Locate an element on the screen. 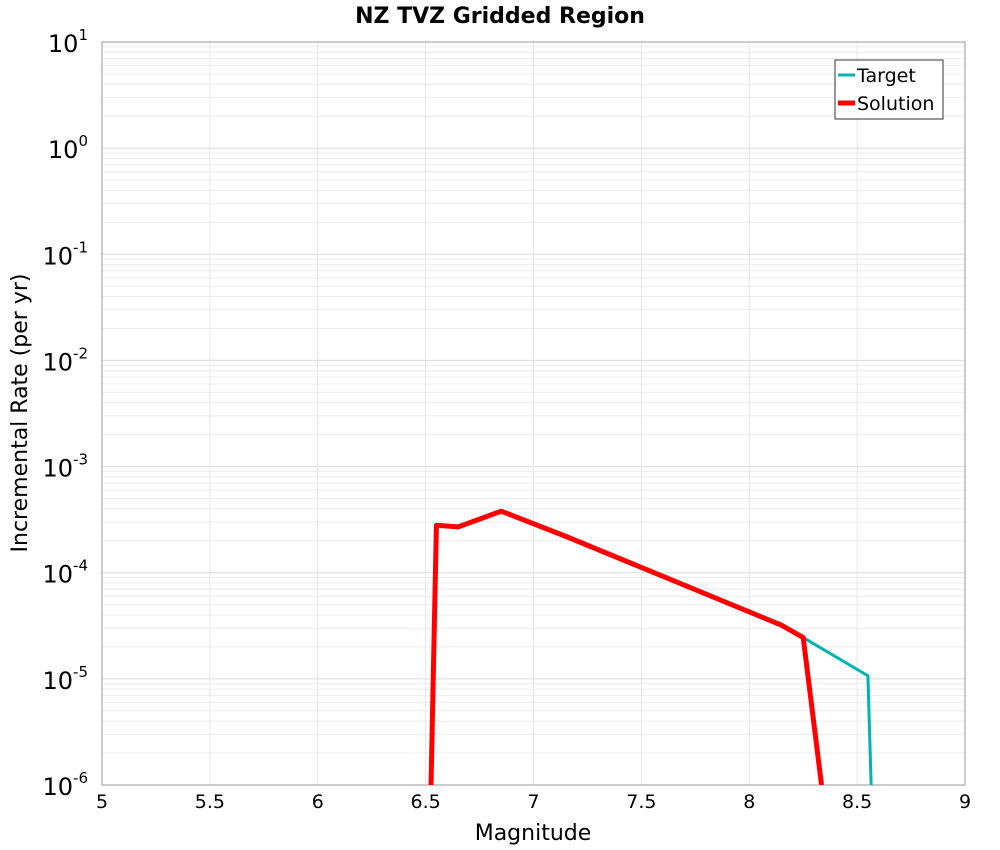 The height and width of the screenshot is (850, 1000). x-tick-label: 6.5 is located at coordinates (426, 802).